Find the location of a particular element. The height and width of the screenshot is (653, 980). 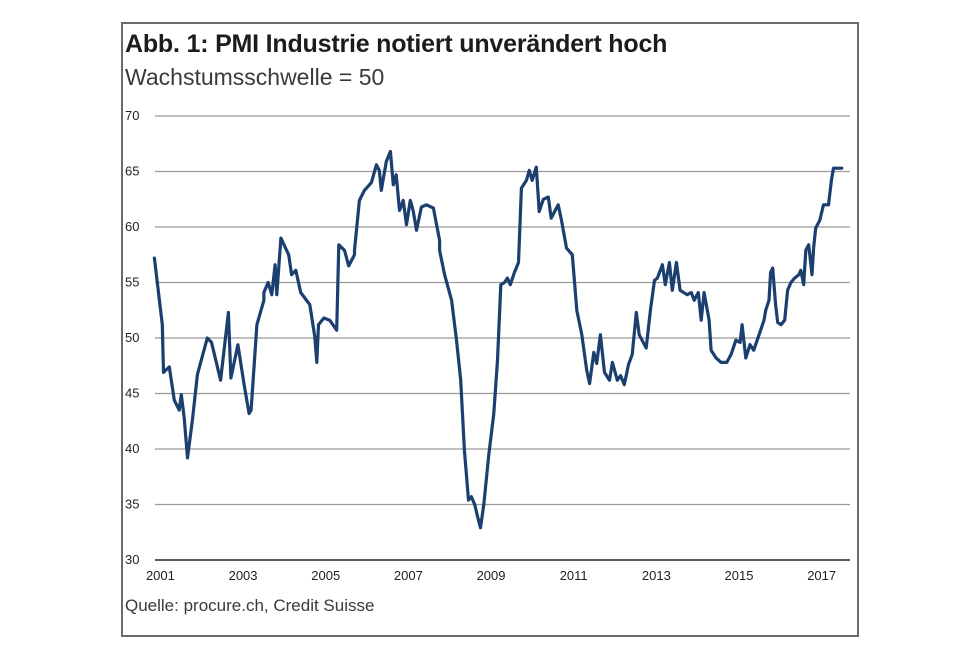

x-tick-label: 2009 is located at coordinates (491, 575).